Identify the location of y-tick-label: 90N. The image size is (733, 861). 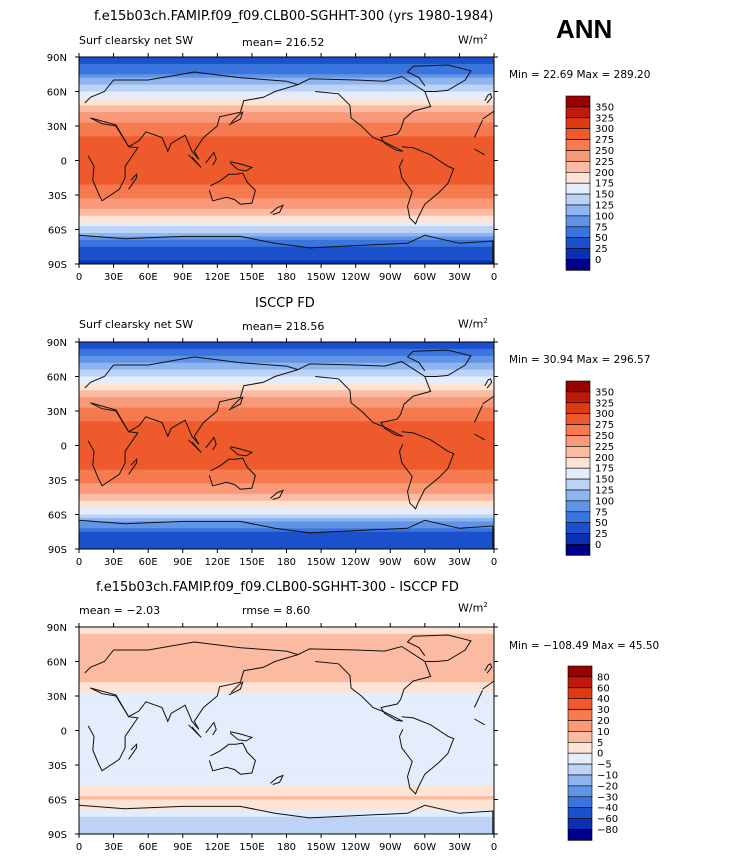
(57, 628).